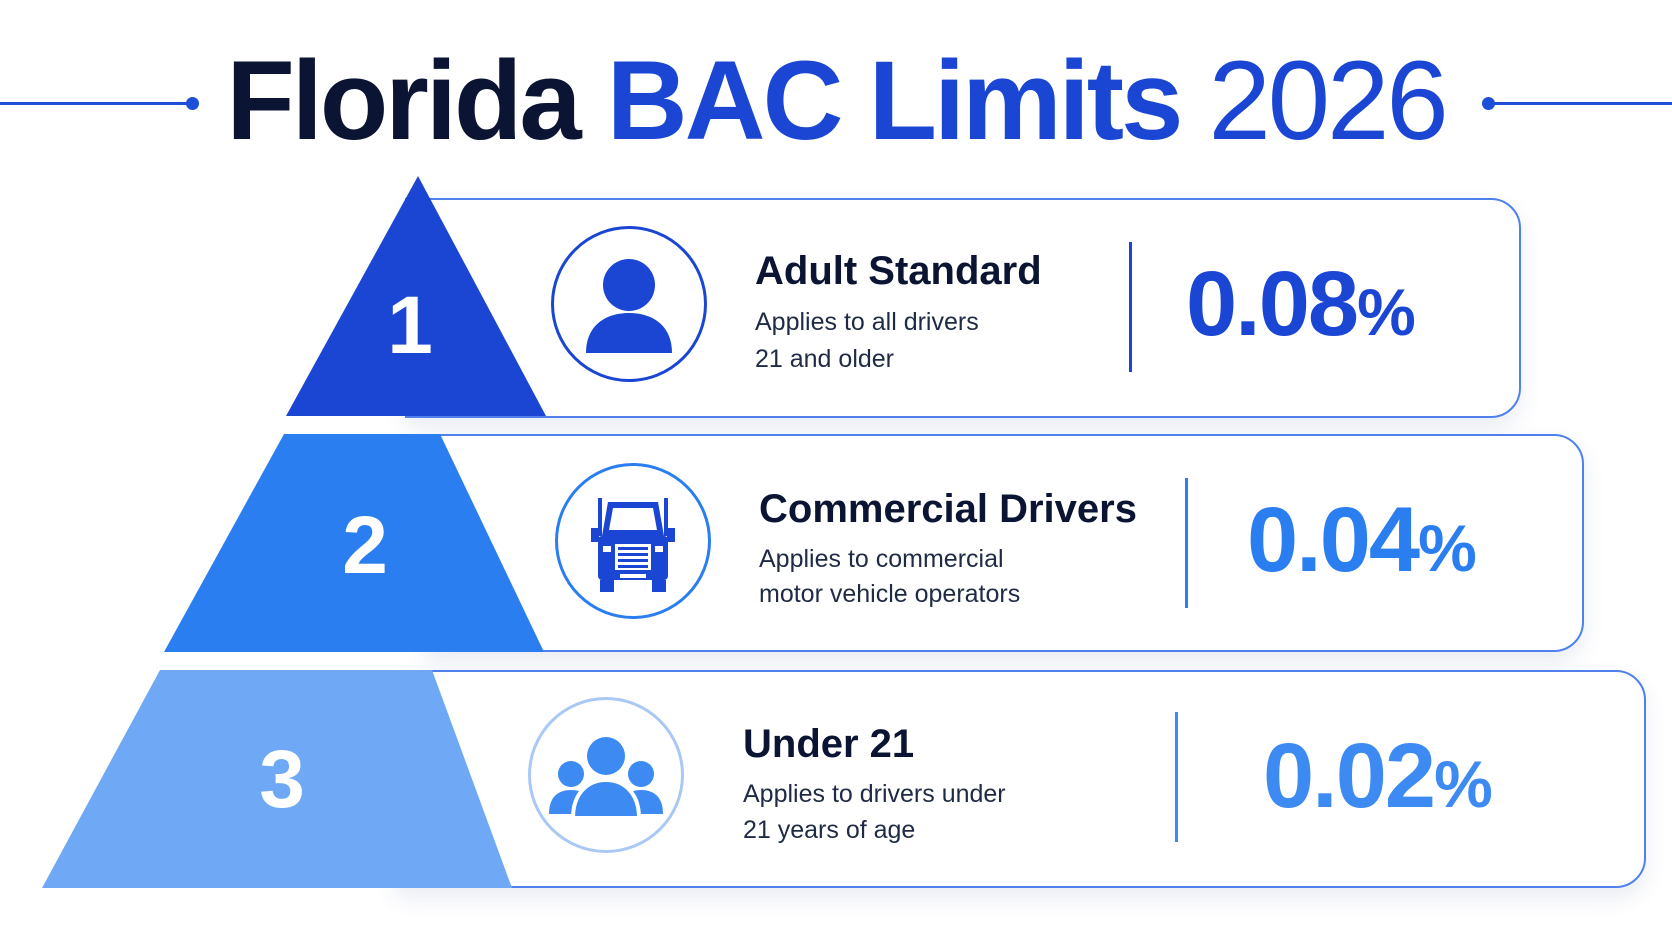 The width and height of the screenshot is (1672, 941). Describe the element at coordinates (829, 830) in the screenshot. I see `tier-3-desc-line-2: 21 years of age` at that location.